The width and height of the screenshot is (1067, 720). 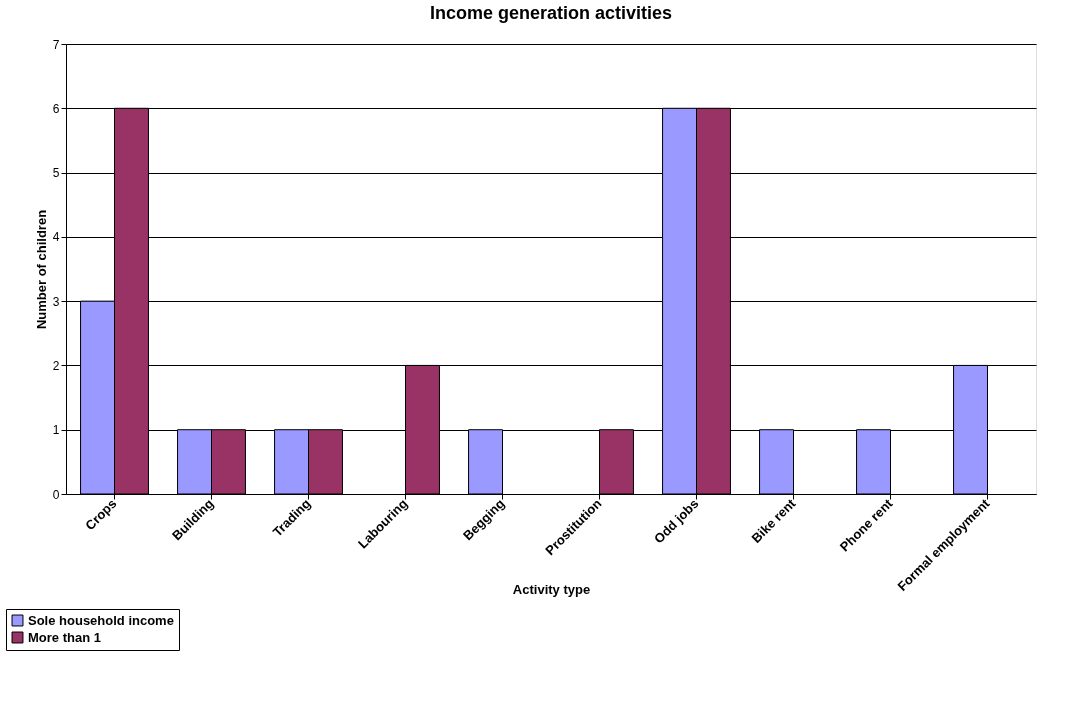 What do you see at coordinates (56, 108) in the screenshot?
I see `y-tick-label: 6` at bounding box center [56, 108].